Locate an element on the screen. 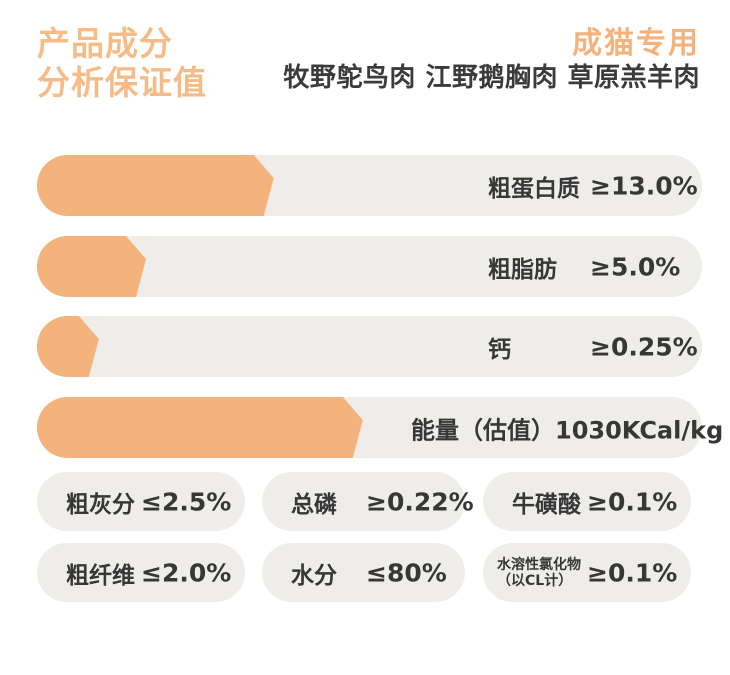 This screenshot has width=730, height=675. pill-value: ≤2.5% is located at coordinates (186, 501).